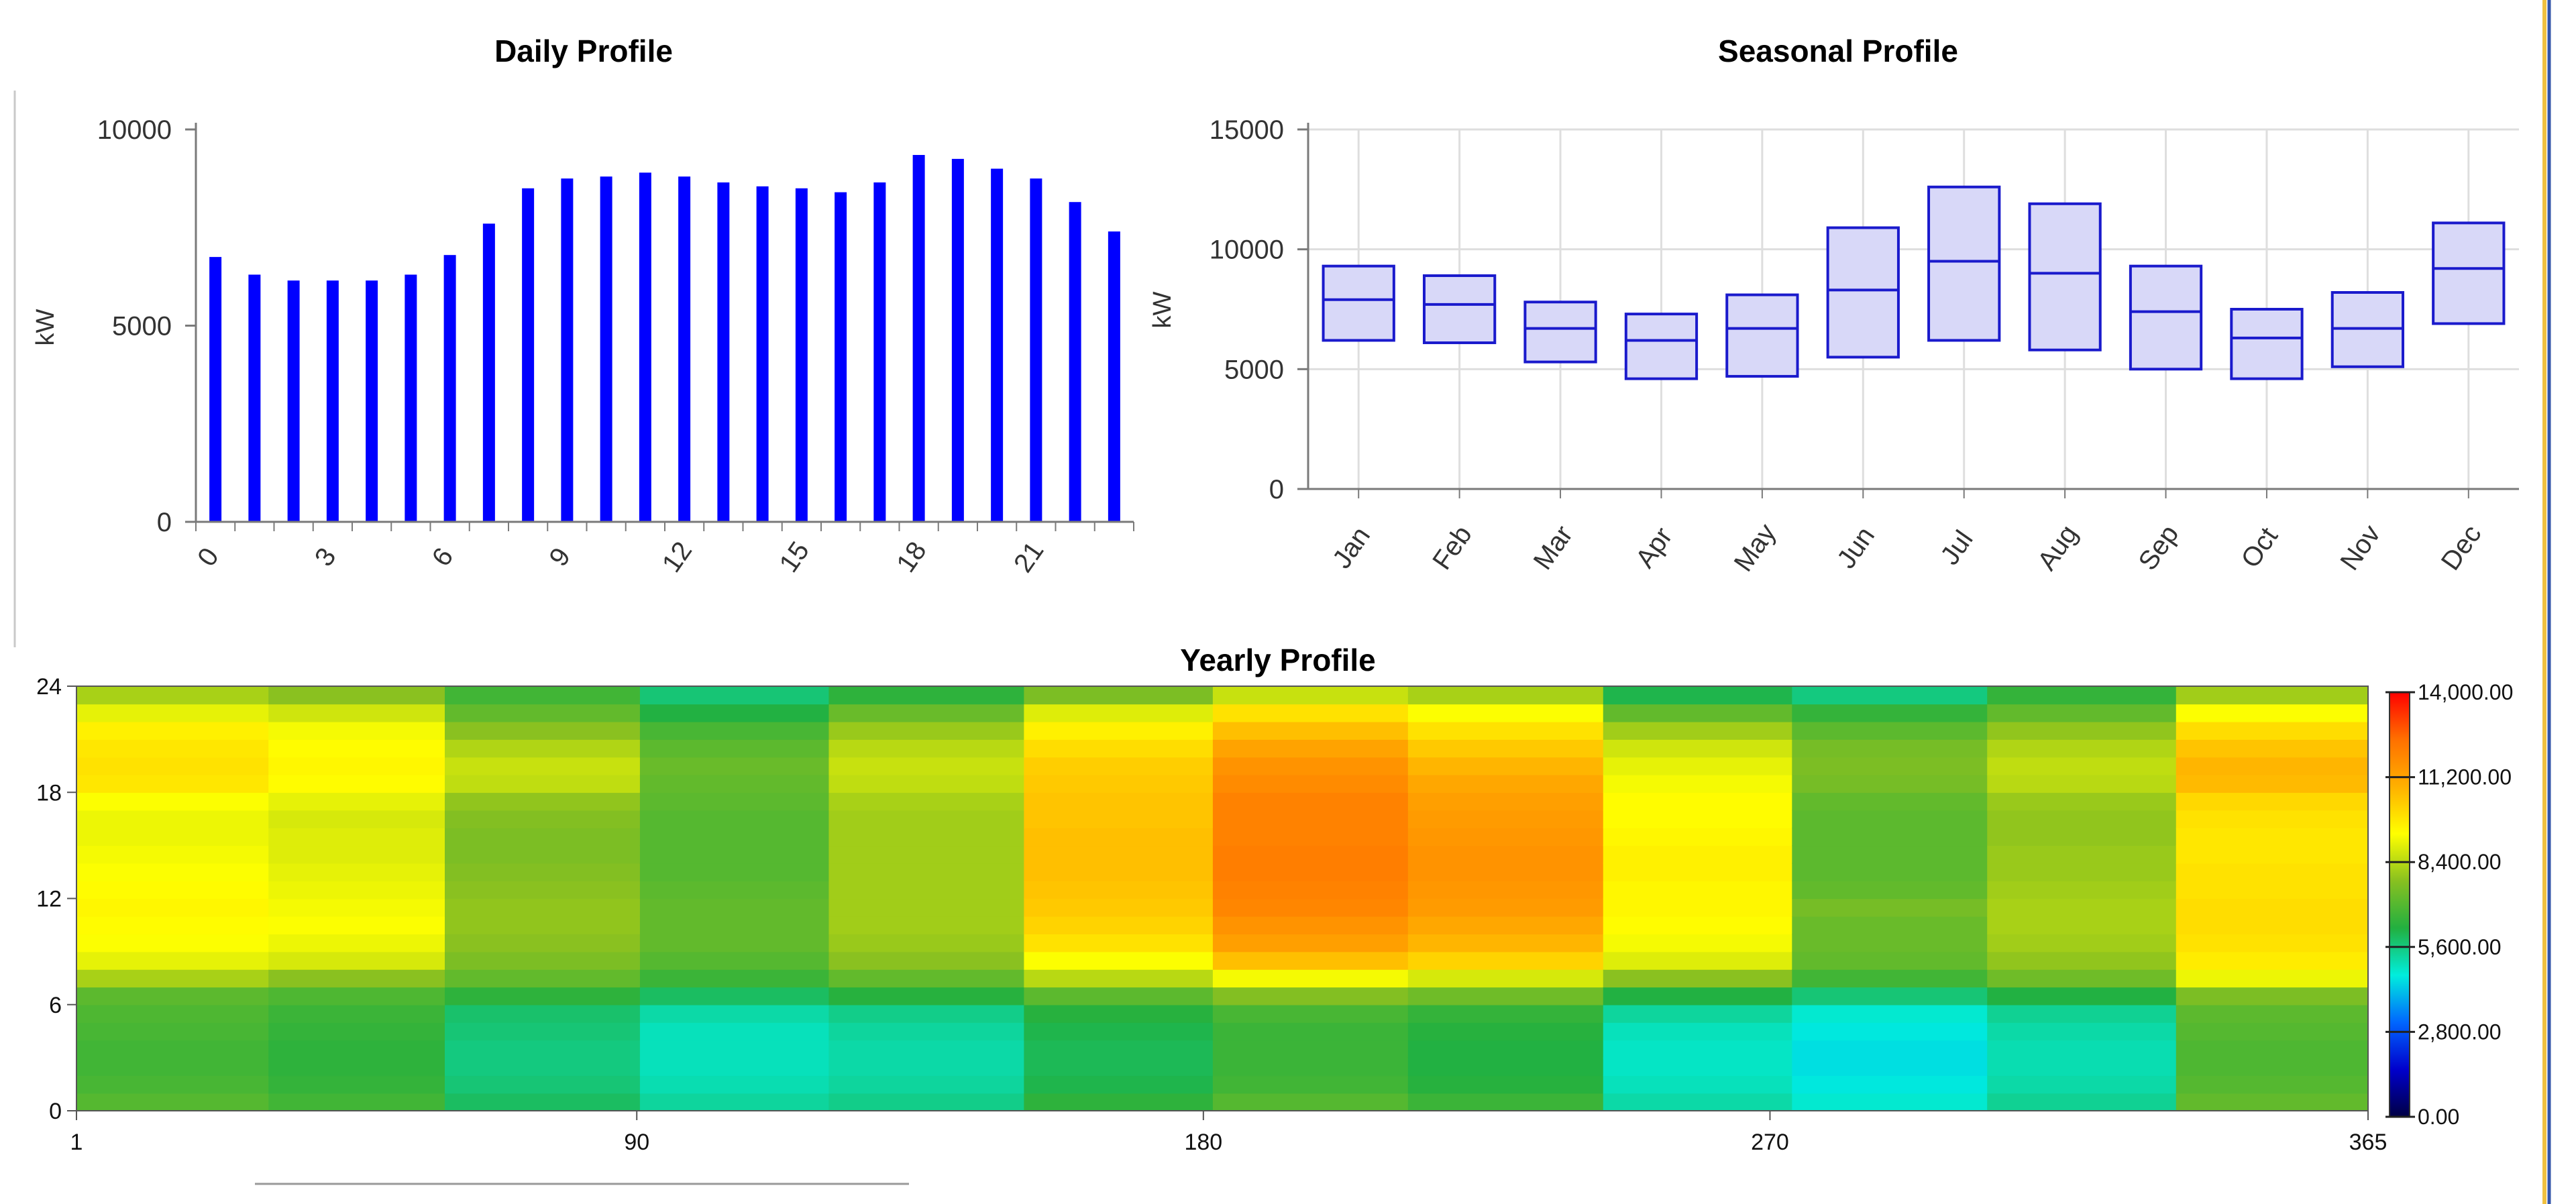  I want to click on yearly-x-tick-label: 180, so click(1203, 1142).